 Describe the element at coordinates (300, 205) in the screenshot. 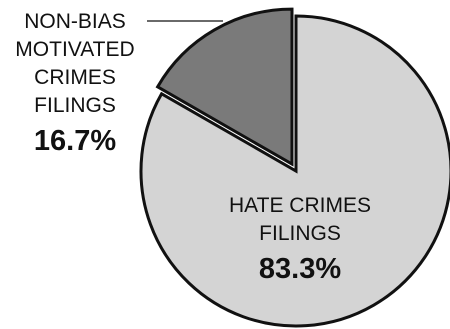

I see `hate-crimes-label-line-1: HATE CRIMES` at that location.